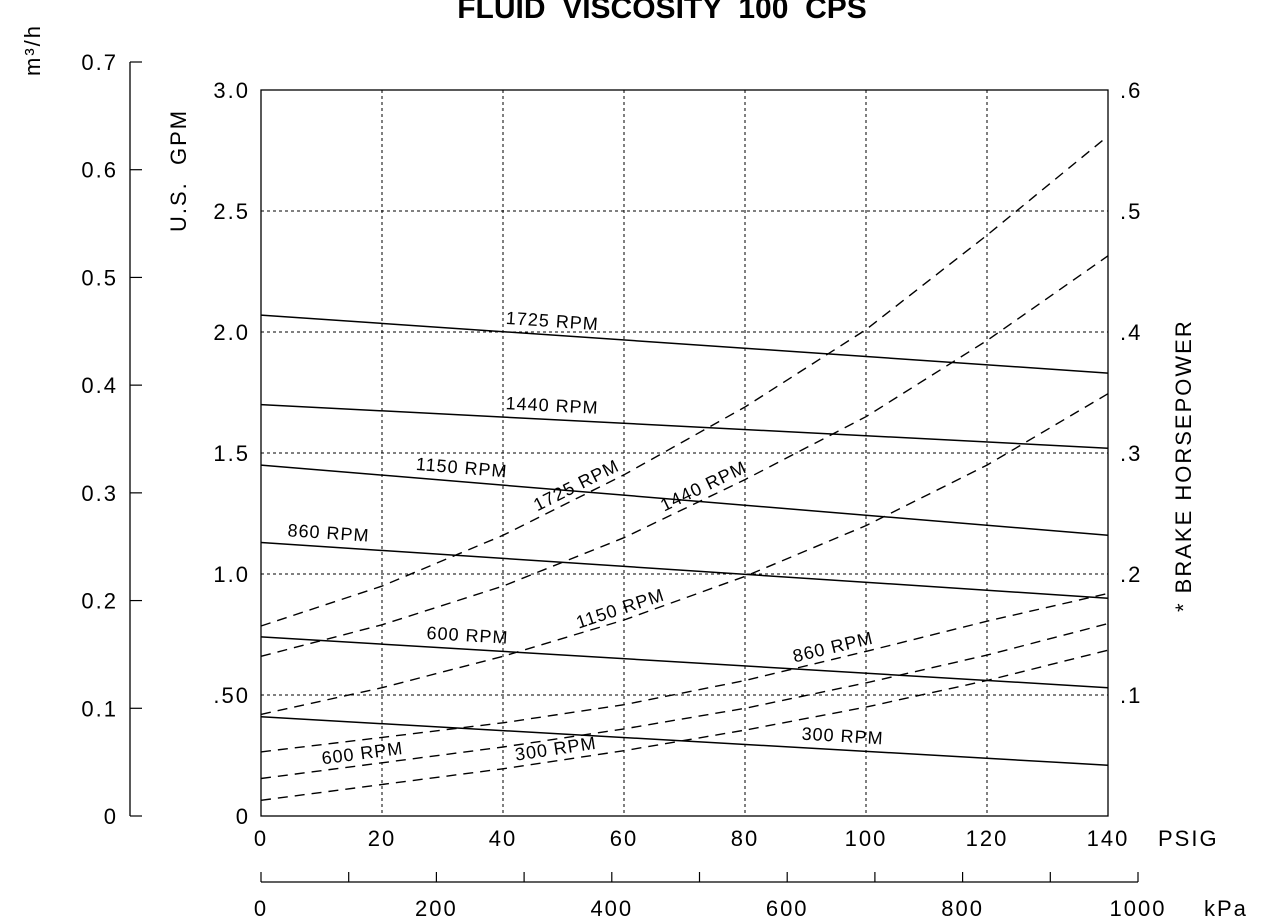 This screenshot has width=1266, height=924. Describe the element at coordinates (1183, 465) in the screenshot. I see `brake-horsepower-axis-label: * BRAKE HORSEPOWER` at that location.